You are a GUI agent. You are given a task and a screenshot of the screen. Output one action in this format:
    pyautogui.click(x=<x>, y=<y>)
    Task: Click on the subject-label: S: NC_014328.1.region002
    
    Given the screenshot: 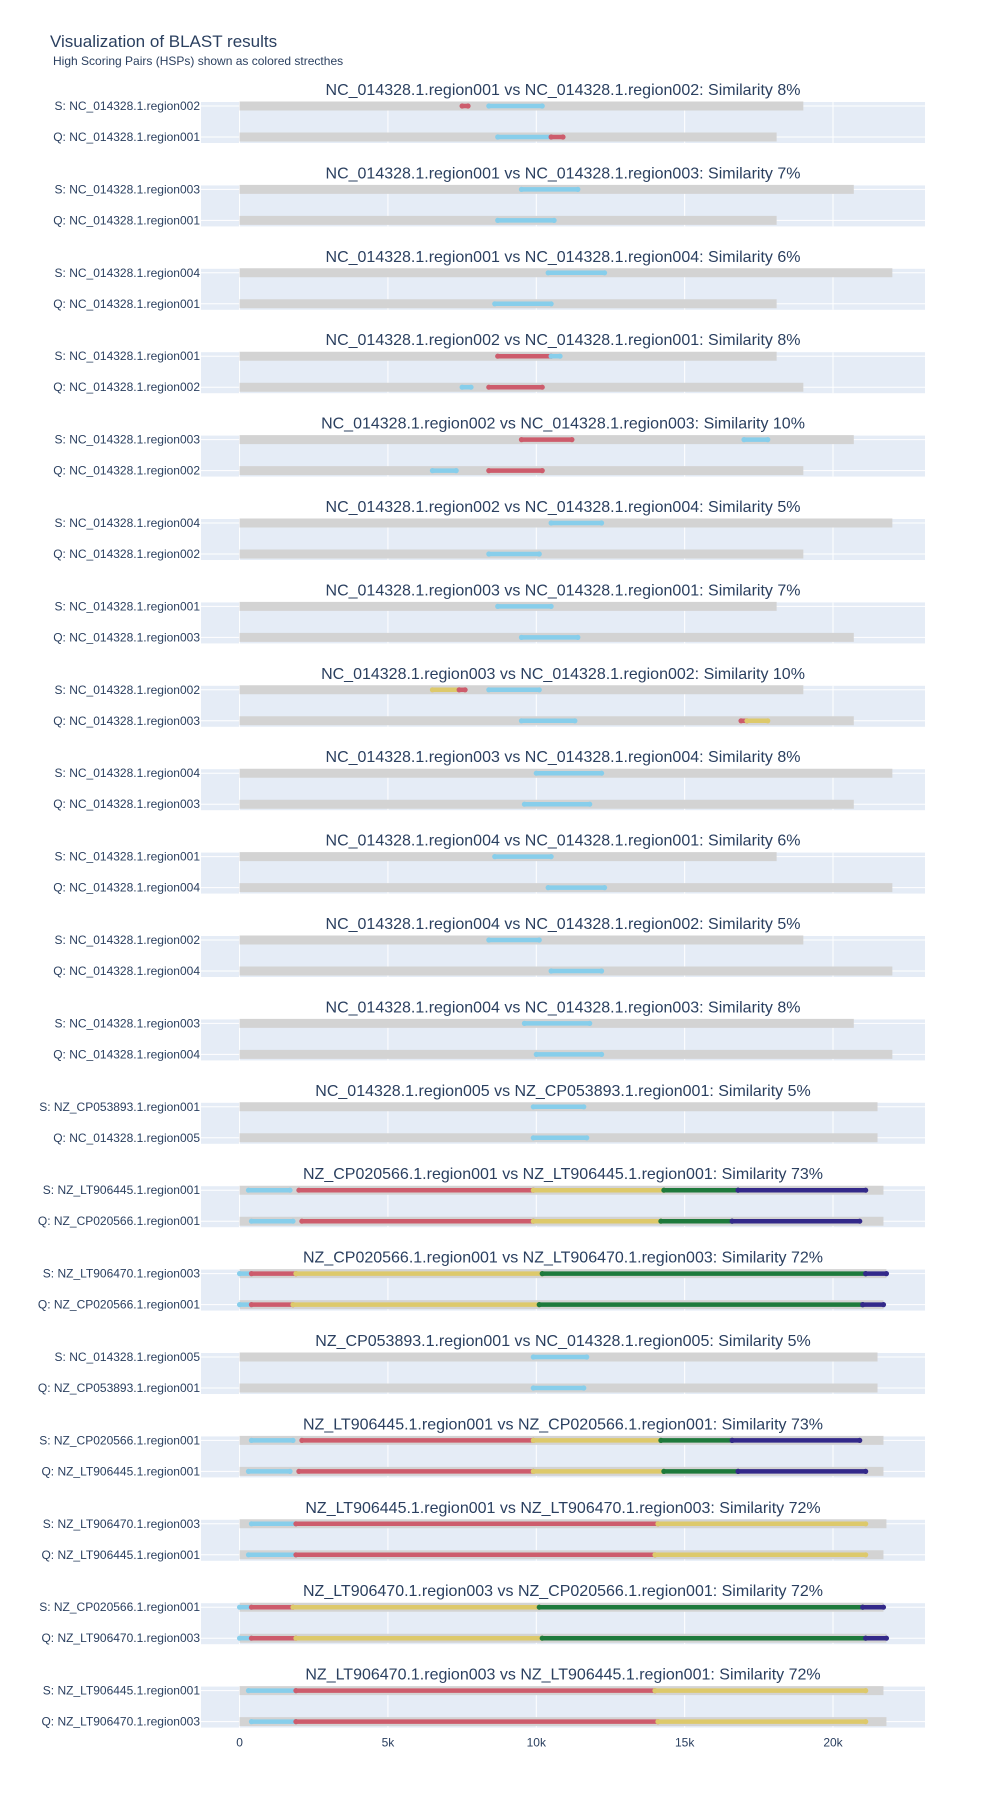 What is the action you would take?
    pyautogui.click(x=128, y=106)
    